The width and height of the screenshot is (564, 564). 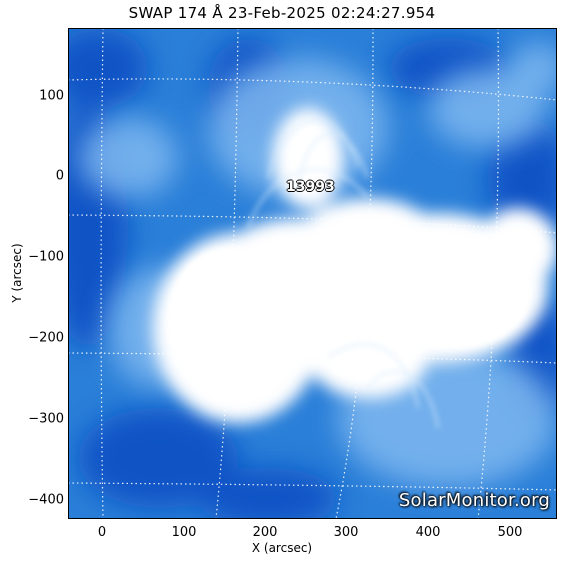 What do you see at coordinates (46, 500) in the screenshot?
I see `y-tick-label: −400` at bounding box center [46, 500].